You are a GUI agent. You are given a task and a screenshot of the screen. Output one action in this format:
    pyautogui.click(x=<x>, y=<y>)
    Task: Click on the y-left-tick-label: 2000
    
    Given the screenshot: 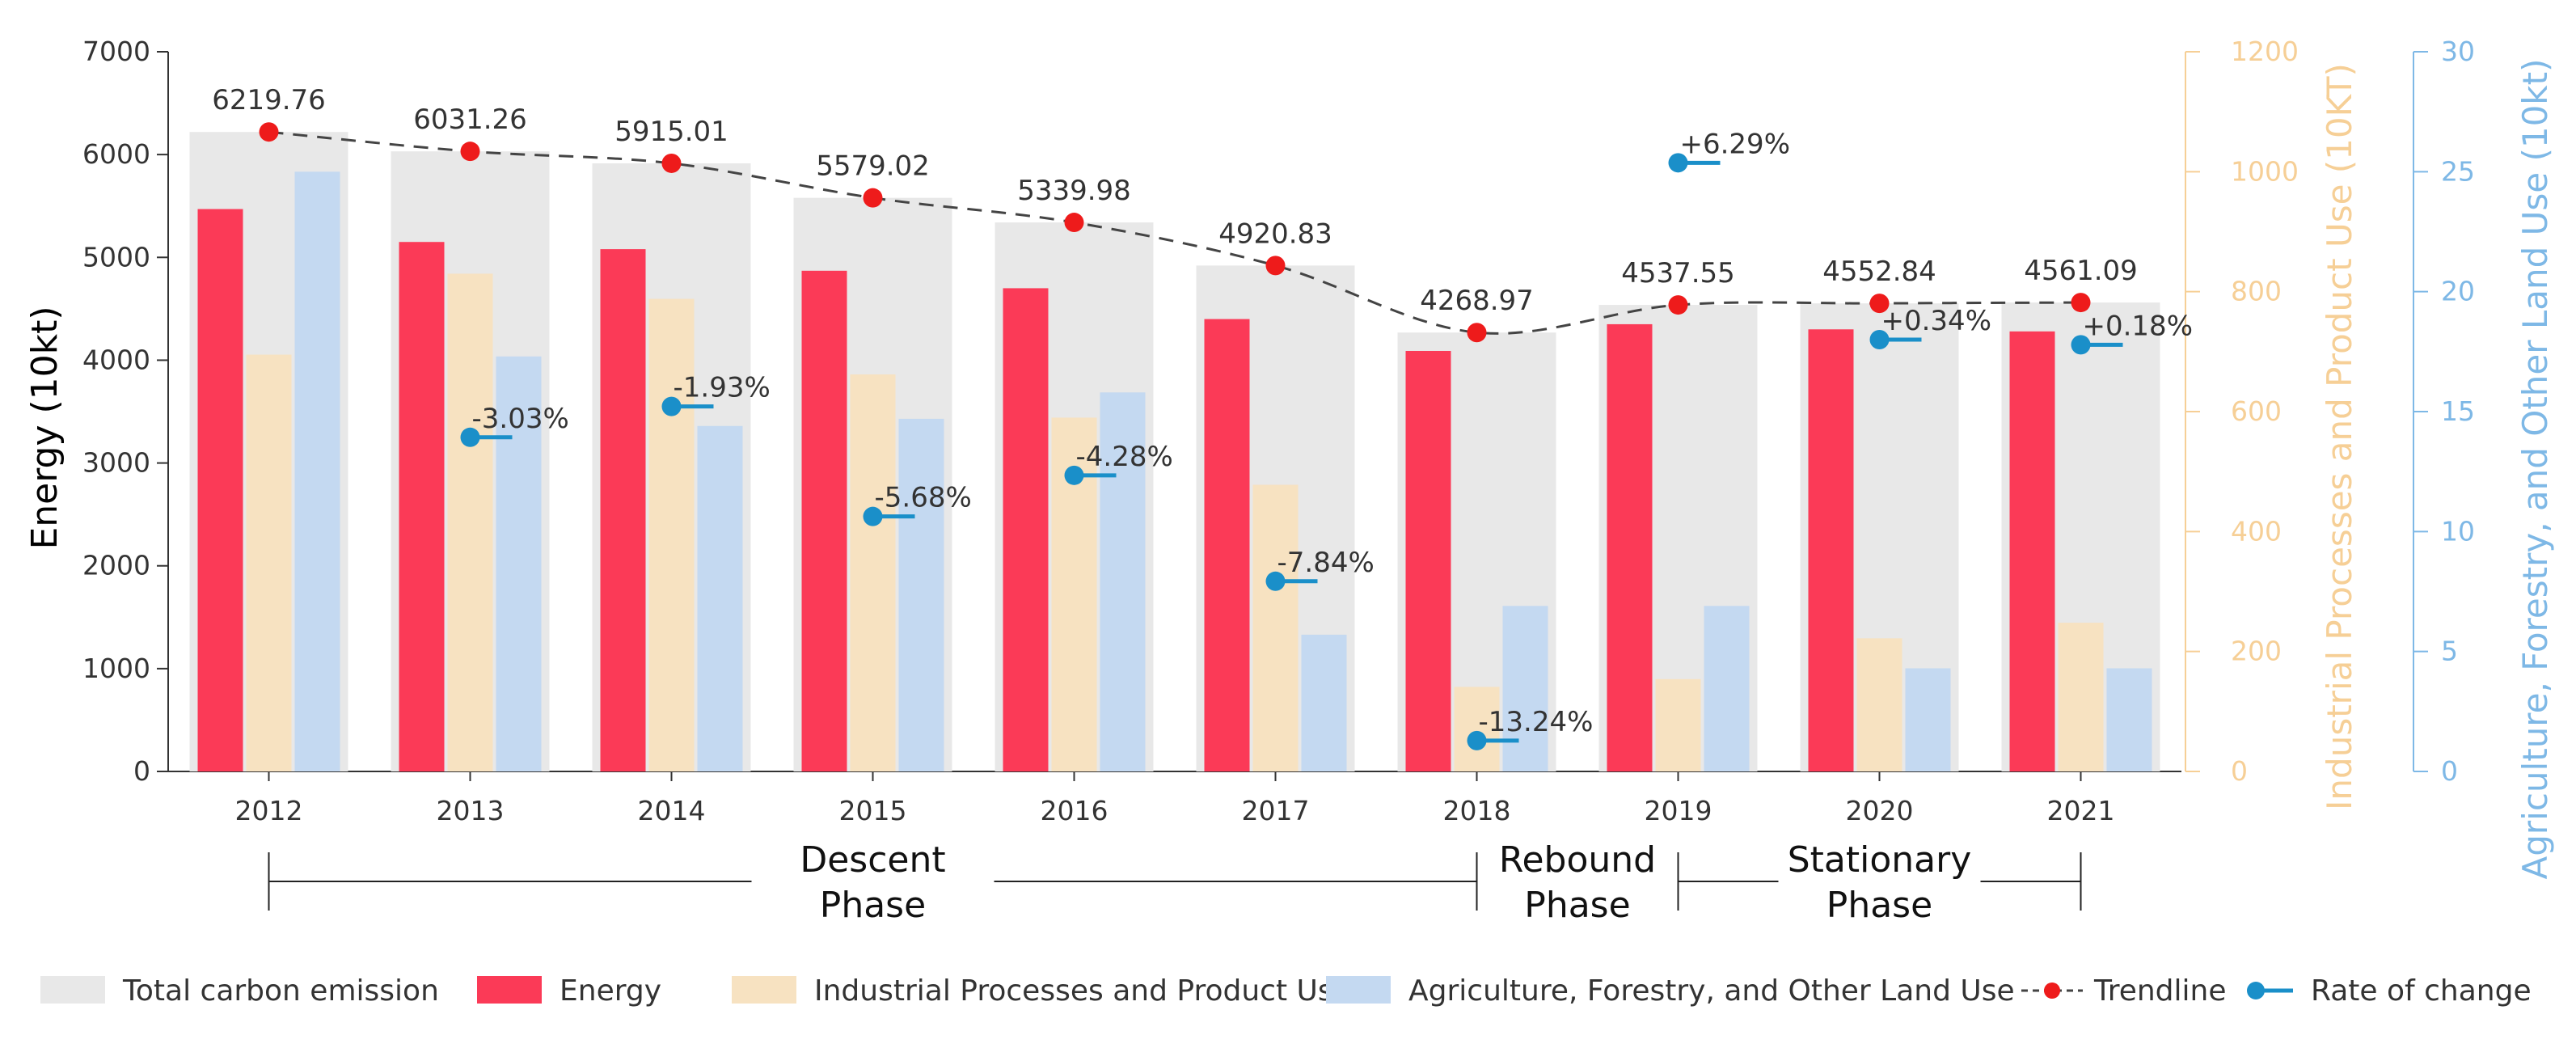 What is the action you would take?
    pyautogui.click(x=116, y=566)
    